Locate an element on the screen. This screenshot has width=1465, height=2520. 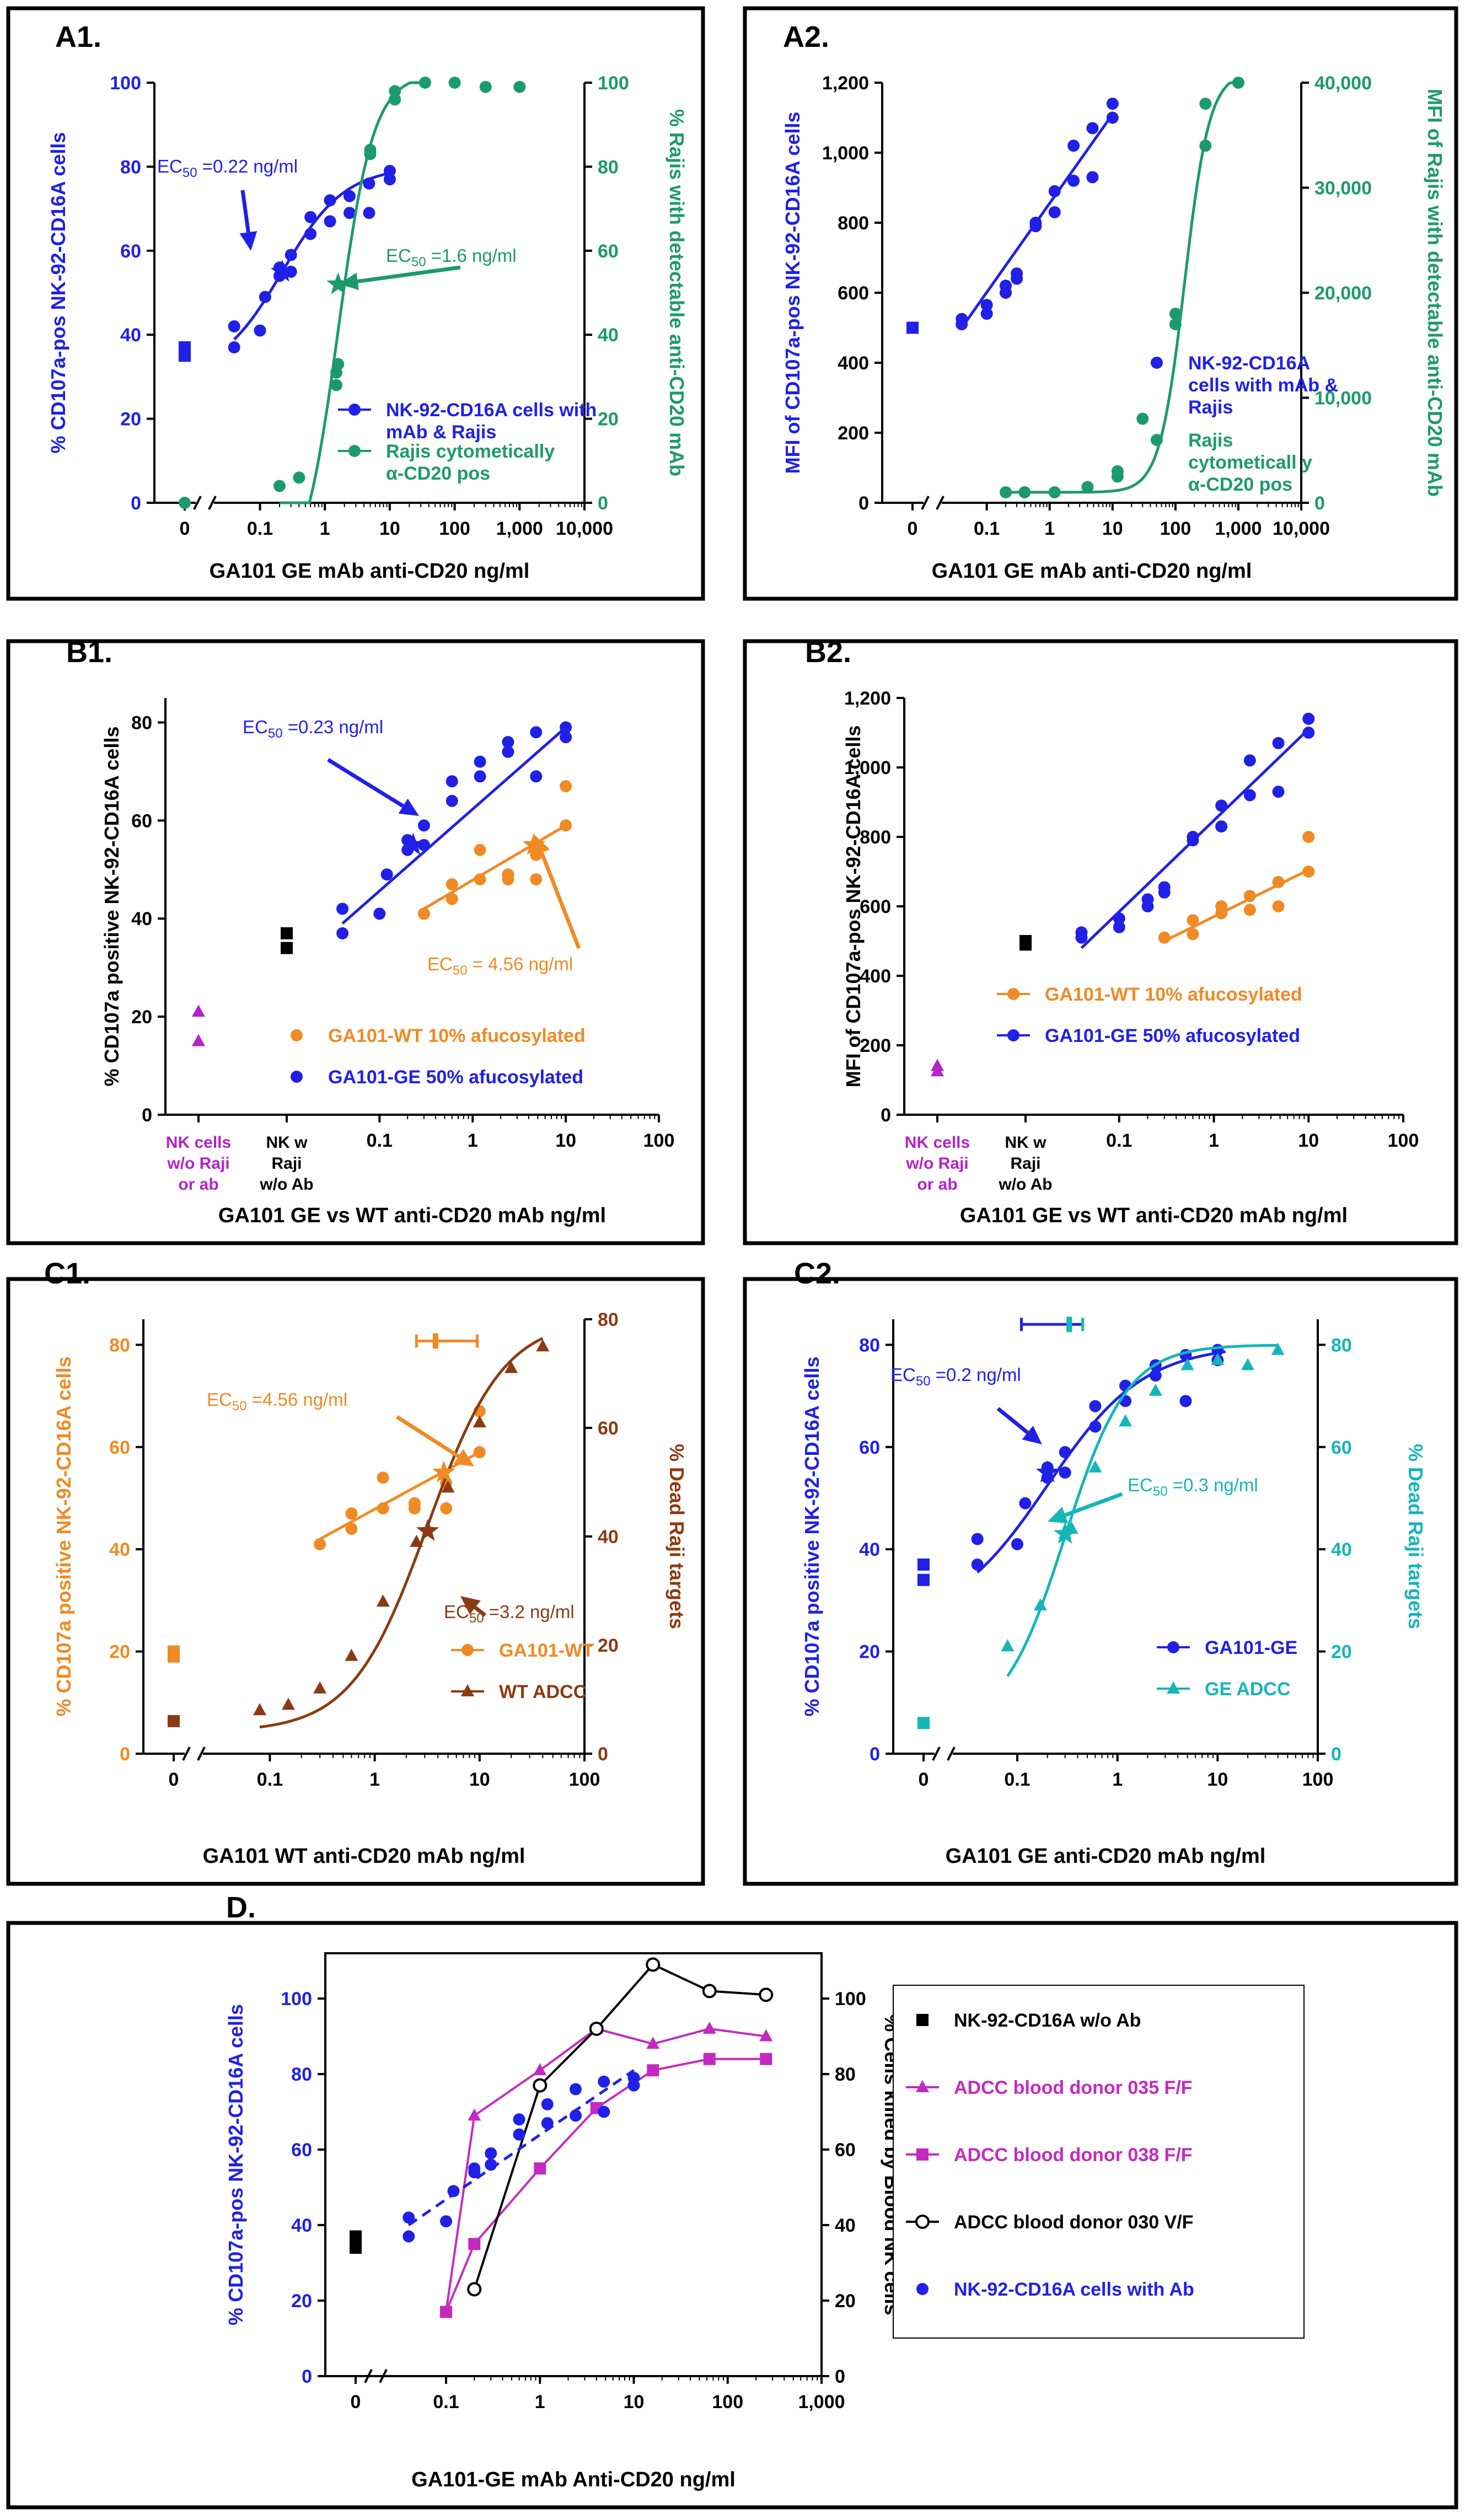
panel-border is located at coordinates (1100, 1581).